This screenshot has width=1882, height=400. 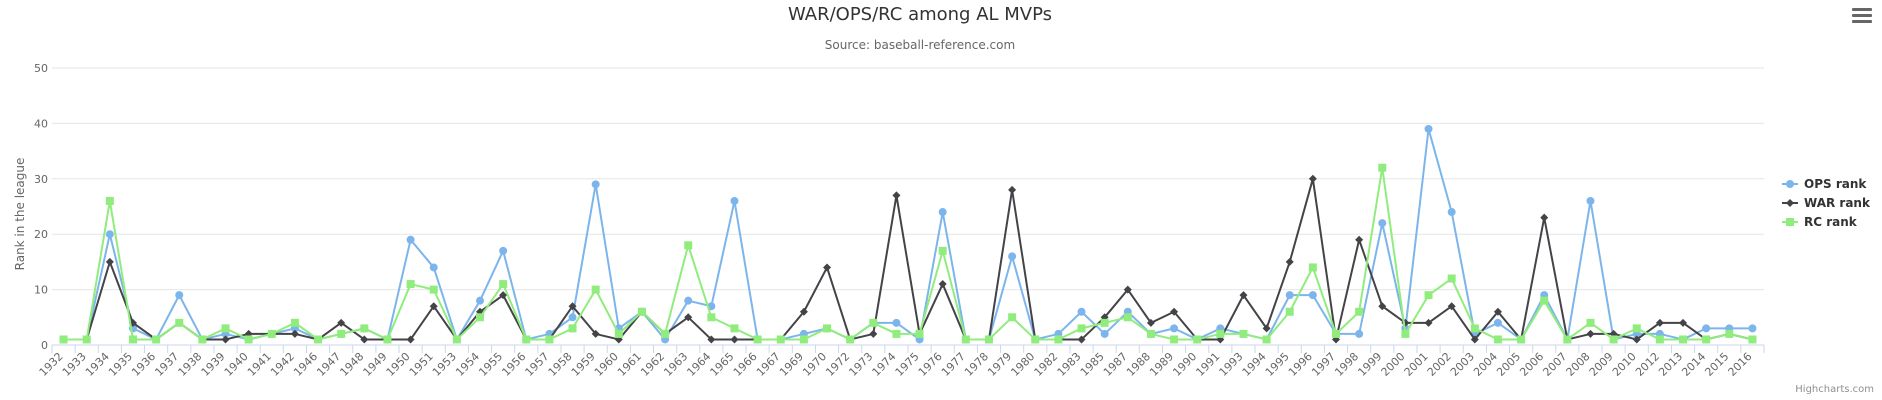 What do you see at coordinates (1824, 184) in the screenshot?
I see `legend-item-ops-rank: OPS rank` at bounding box center [1824, 184].